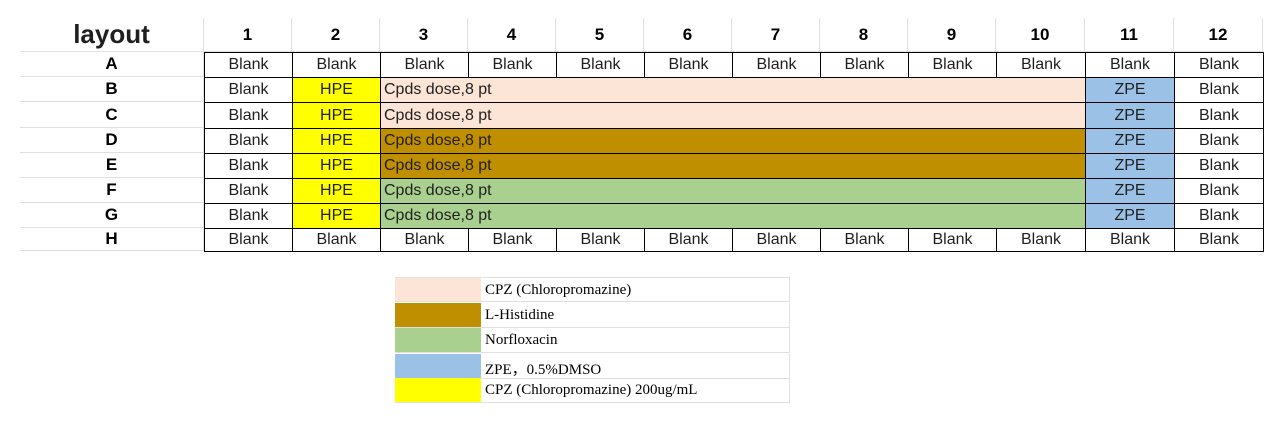 This screenshot has width=1287, height=429. I want to click on well-E3: Cpds dose,8 pt, so click(436, 166).